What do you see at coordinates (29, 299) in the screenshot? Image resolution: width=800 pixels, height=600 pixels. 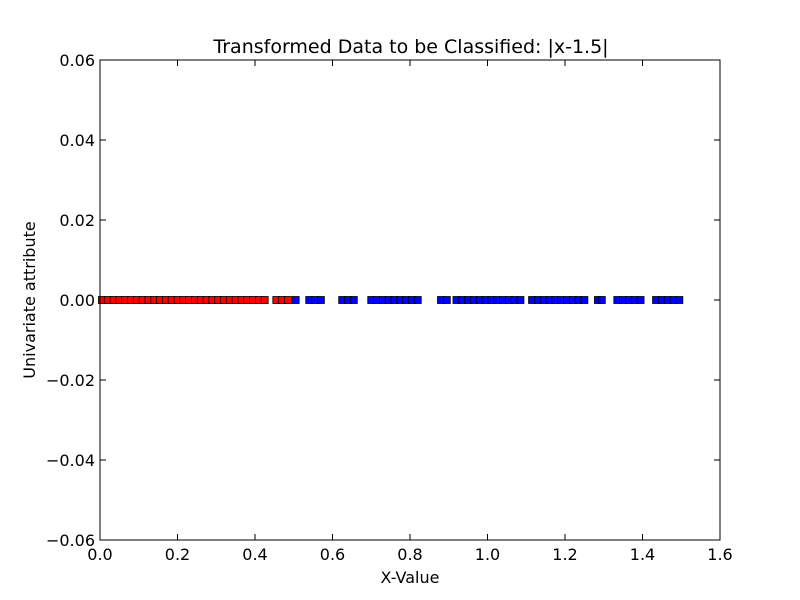 I see `y-axis-label: Univariate attribute` at bounding box center [29, 299].